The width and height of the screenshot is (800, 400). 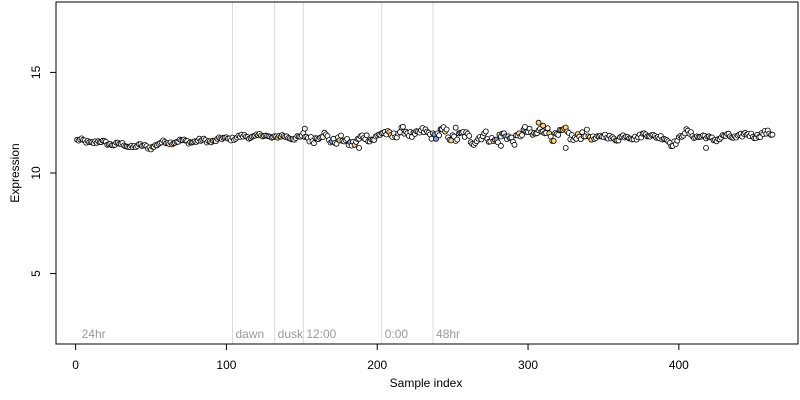 I want to click on y-tick-label: 10, so click(x=36, y=173).